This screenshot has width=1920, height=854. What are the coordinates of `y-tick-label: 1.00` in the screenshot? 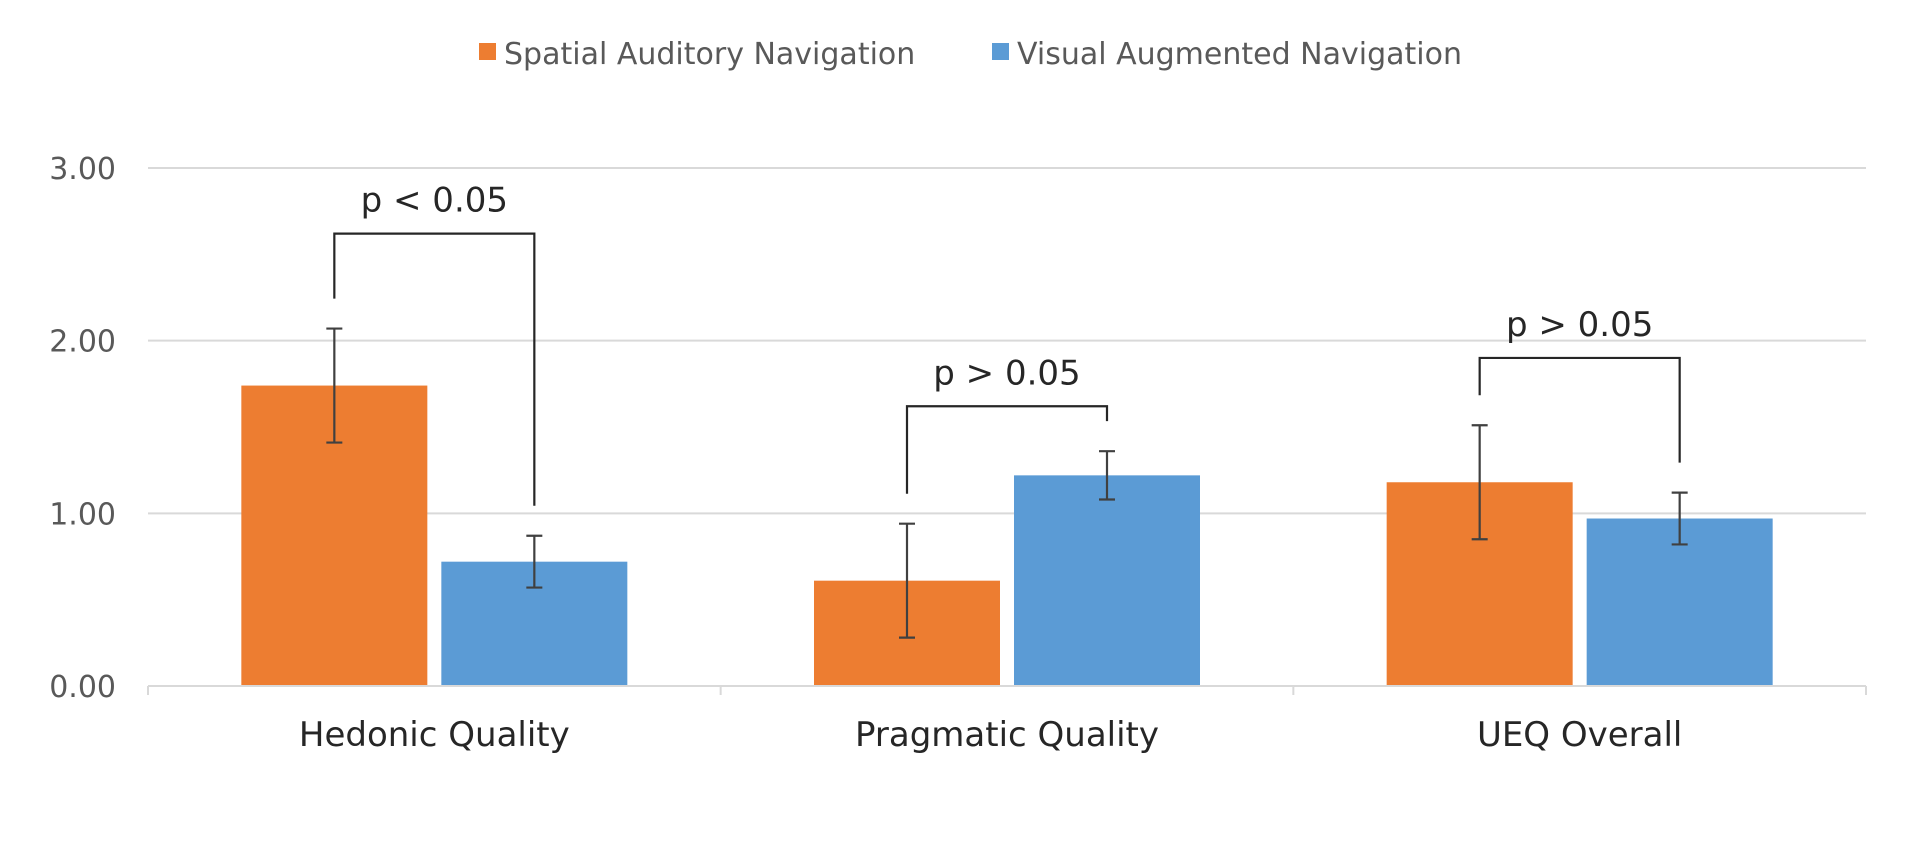 It's located at (82, 514).